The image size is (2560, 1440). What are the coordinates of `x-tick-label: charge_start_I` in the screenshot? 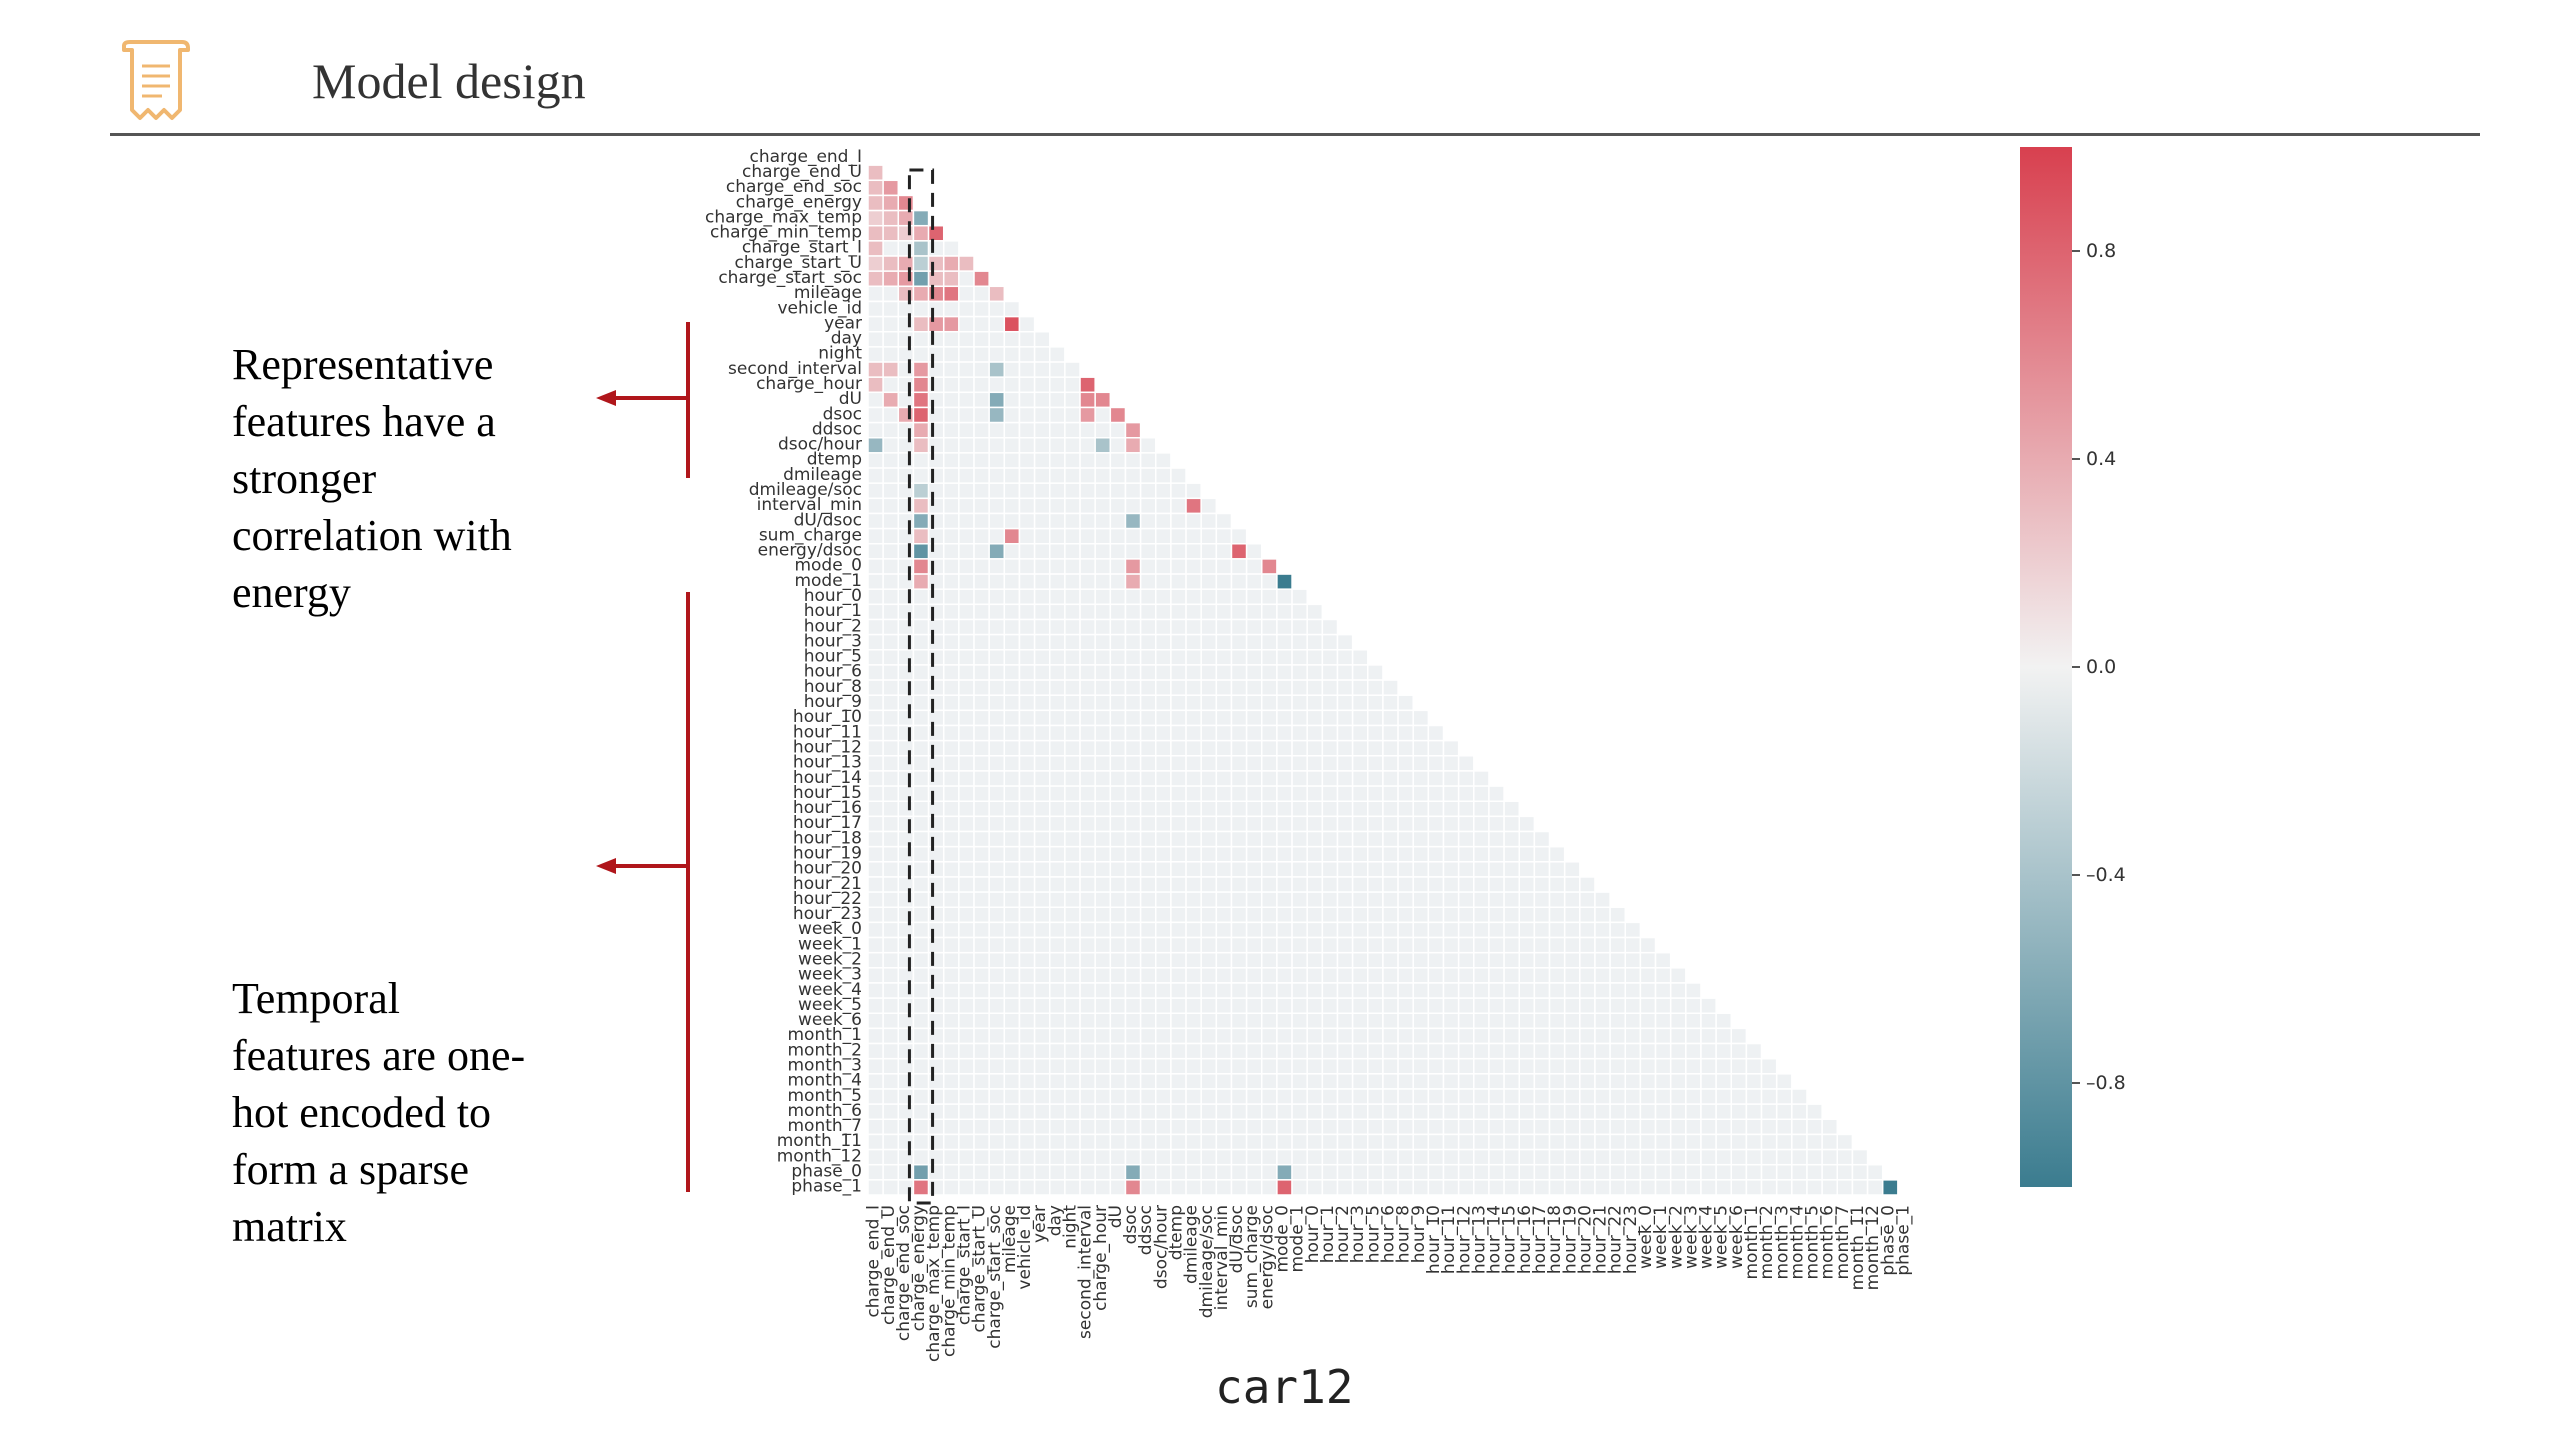 It's located at (964, 1265).